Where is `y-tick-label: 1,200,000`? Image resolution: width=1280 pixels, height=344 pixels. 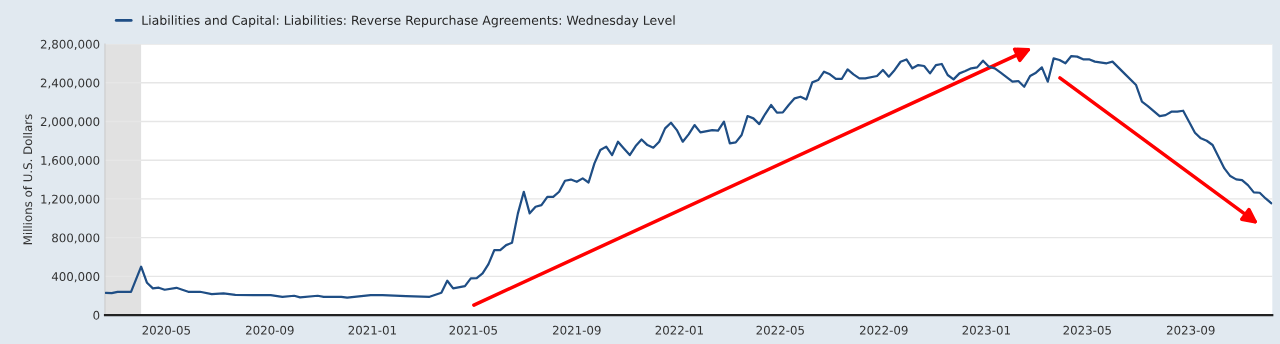
y-tick-label: 1,200,000 is located at coordinates (70, 199).